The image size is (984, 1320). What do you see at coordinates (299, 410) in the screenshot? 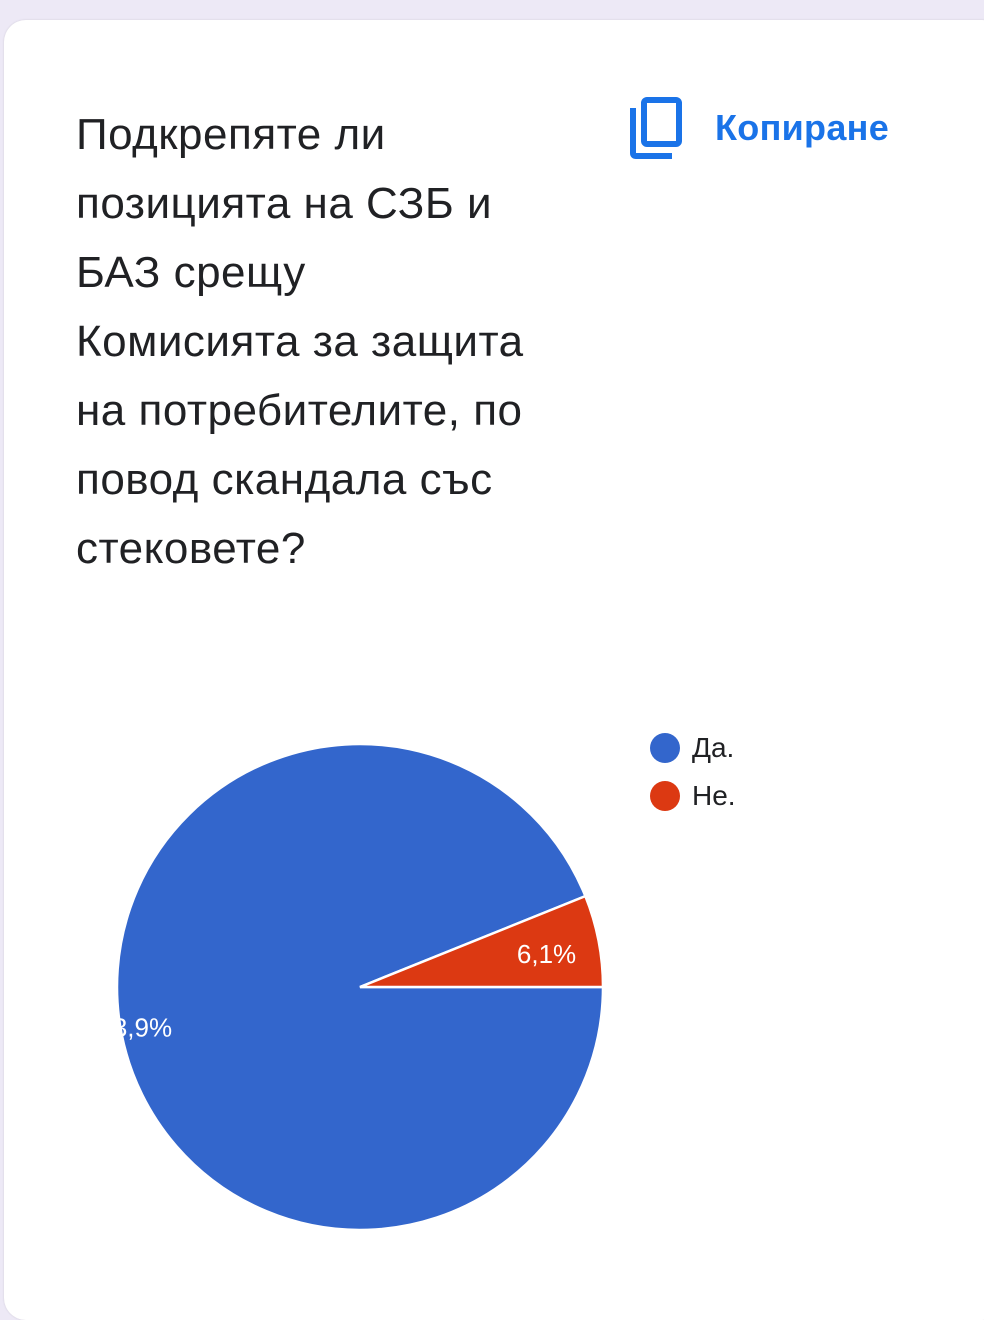
I see `question-line: на потребителите, по` at bounding box center [299, 410].